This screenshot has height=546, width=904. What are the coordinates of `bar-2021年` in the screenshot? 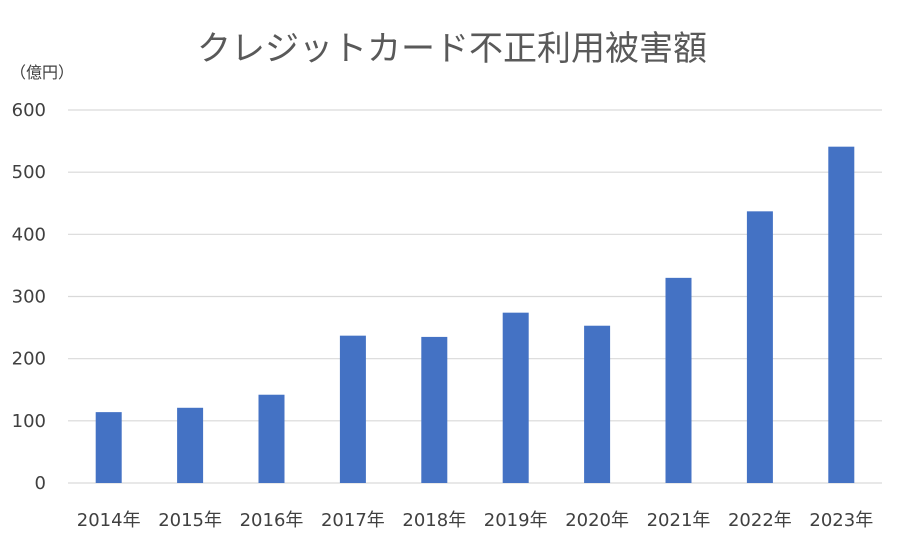 It's located at (678, 380).